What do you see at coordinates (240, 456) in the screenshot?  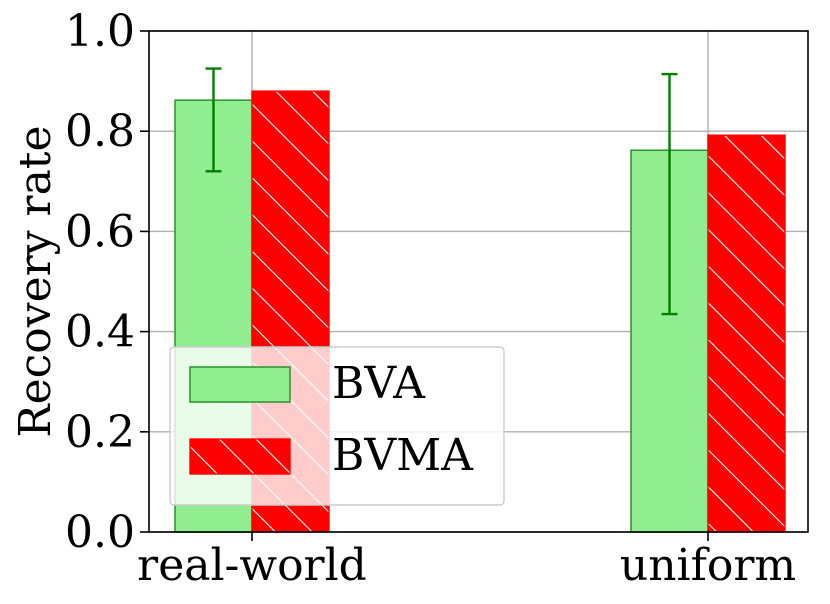 I see `legend-swatch-bvma` at bounding box center [240, 456].